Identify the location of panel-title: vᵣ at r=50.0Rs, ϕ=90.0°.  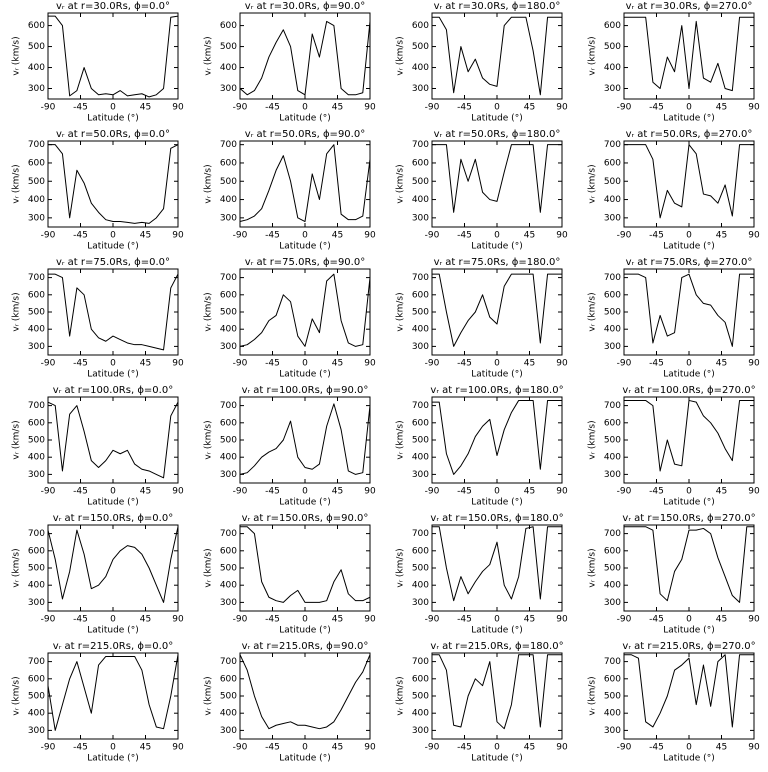
(305, 134).